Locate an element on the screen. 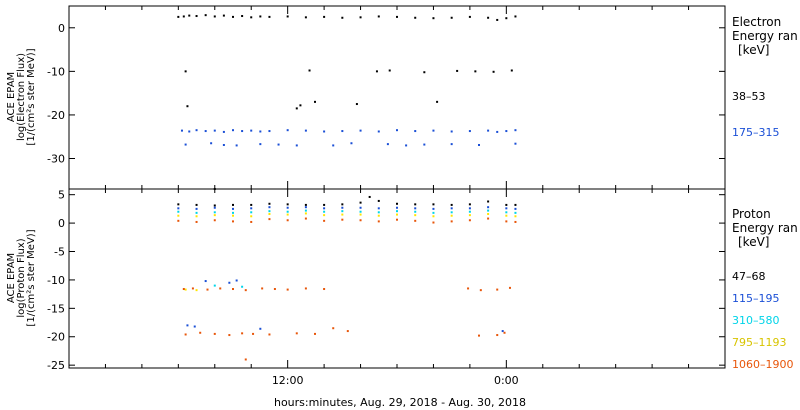 The height and width of the screenshot is (410, 800). proton-legend-item-3: 310–580 is located at coordinates (756, 320).